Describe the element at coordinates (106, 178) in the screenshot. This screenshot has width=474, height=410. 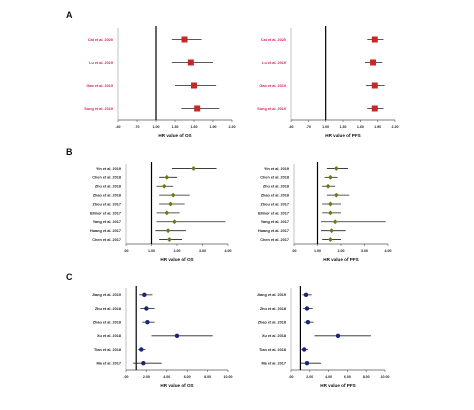
I see `study-label: Chen et al. 2018` at that location.